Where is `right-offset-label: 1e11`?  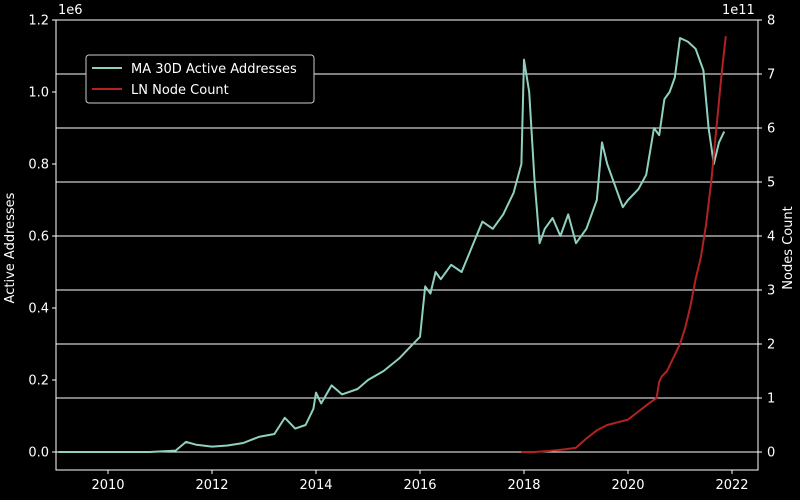 right-offset-label: 1e11 is located at coordinates (738, 10).